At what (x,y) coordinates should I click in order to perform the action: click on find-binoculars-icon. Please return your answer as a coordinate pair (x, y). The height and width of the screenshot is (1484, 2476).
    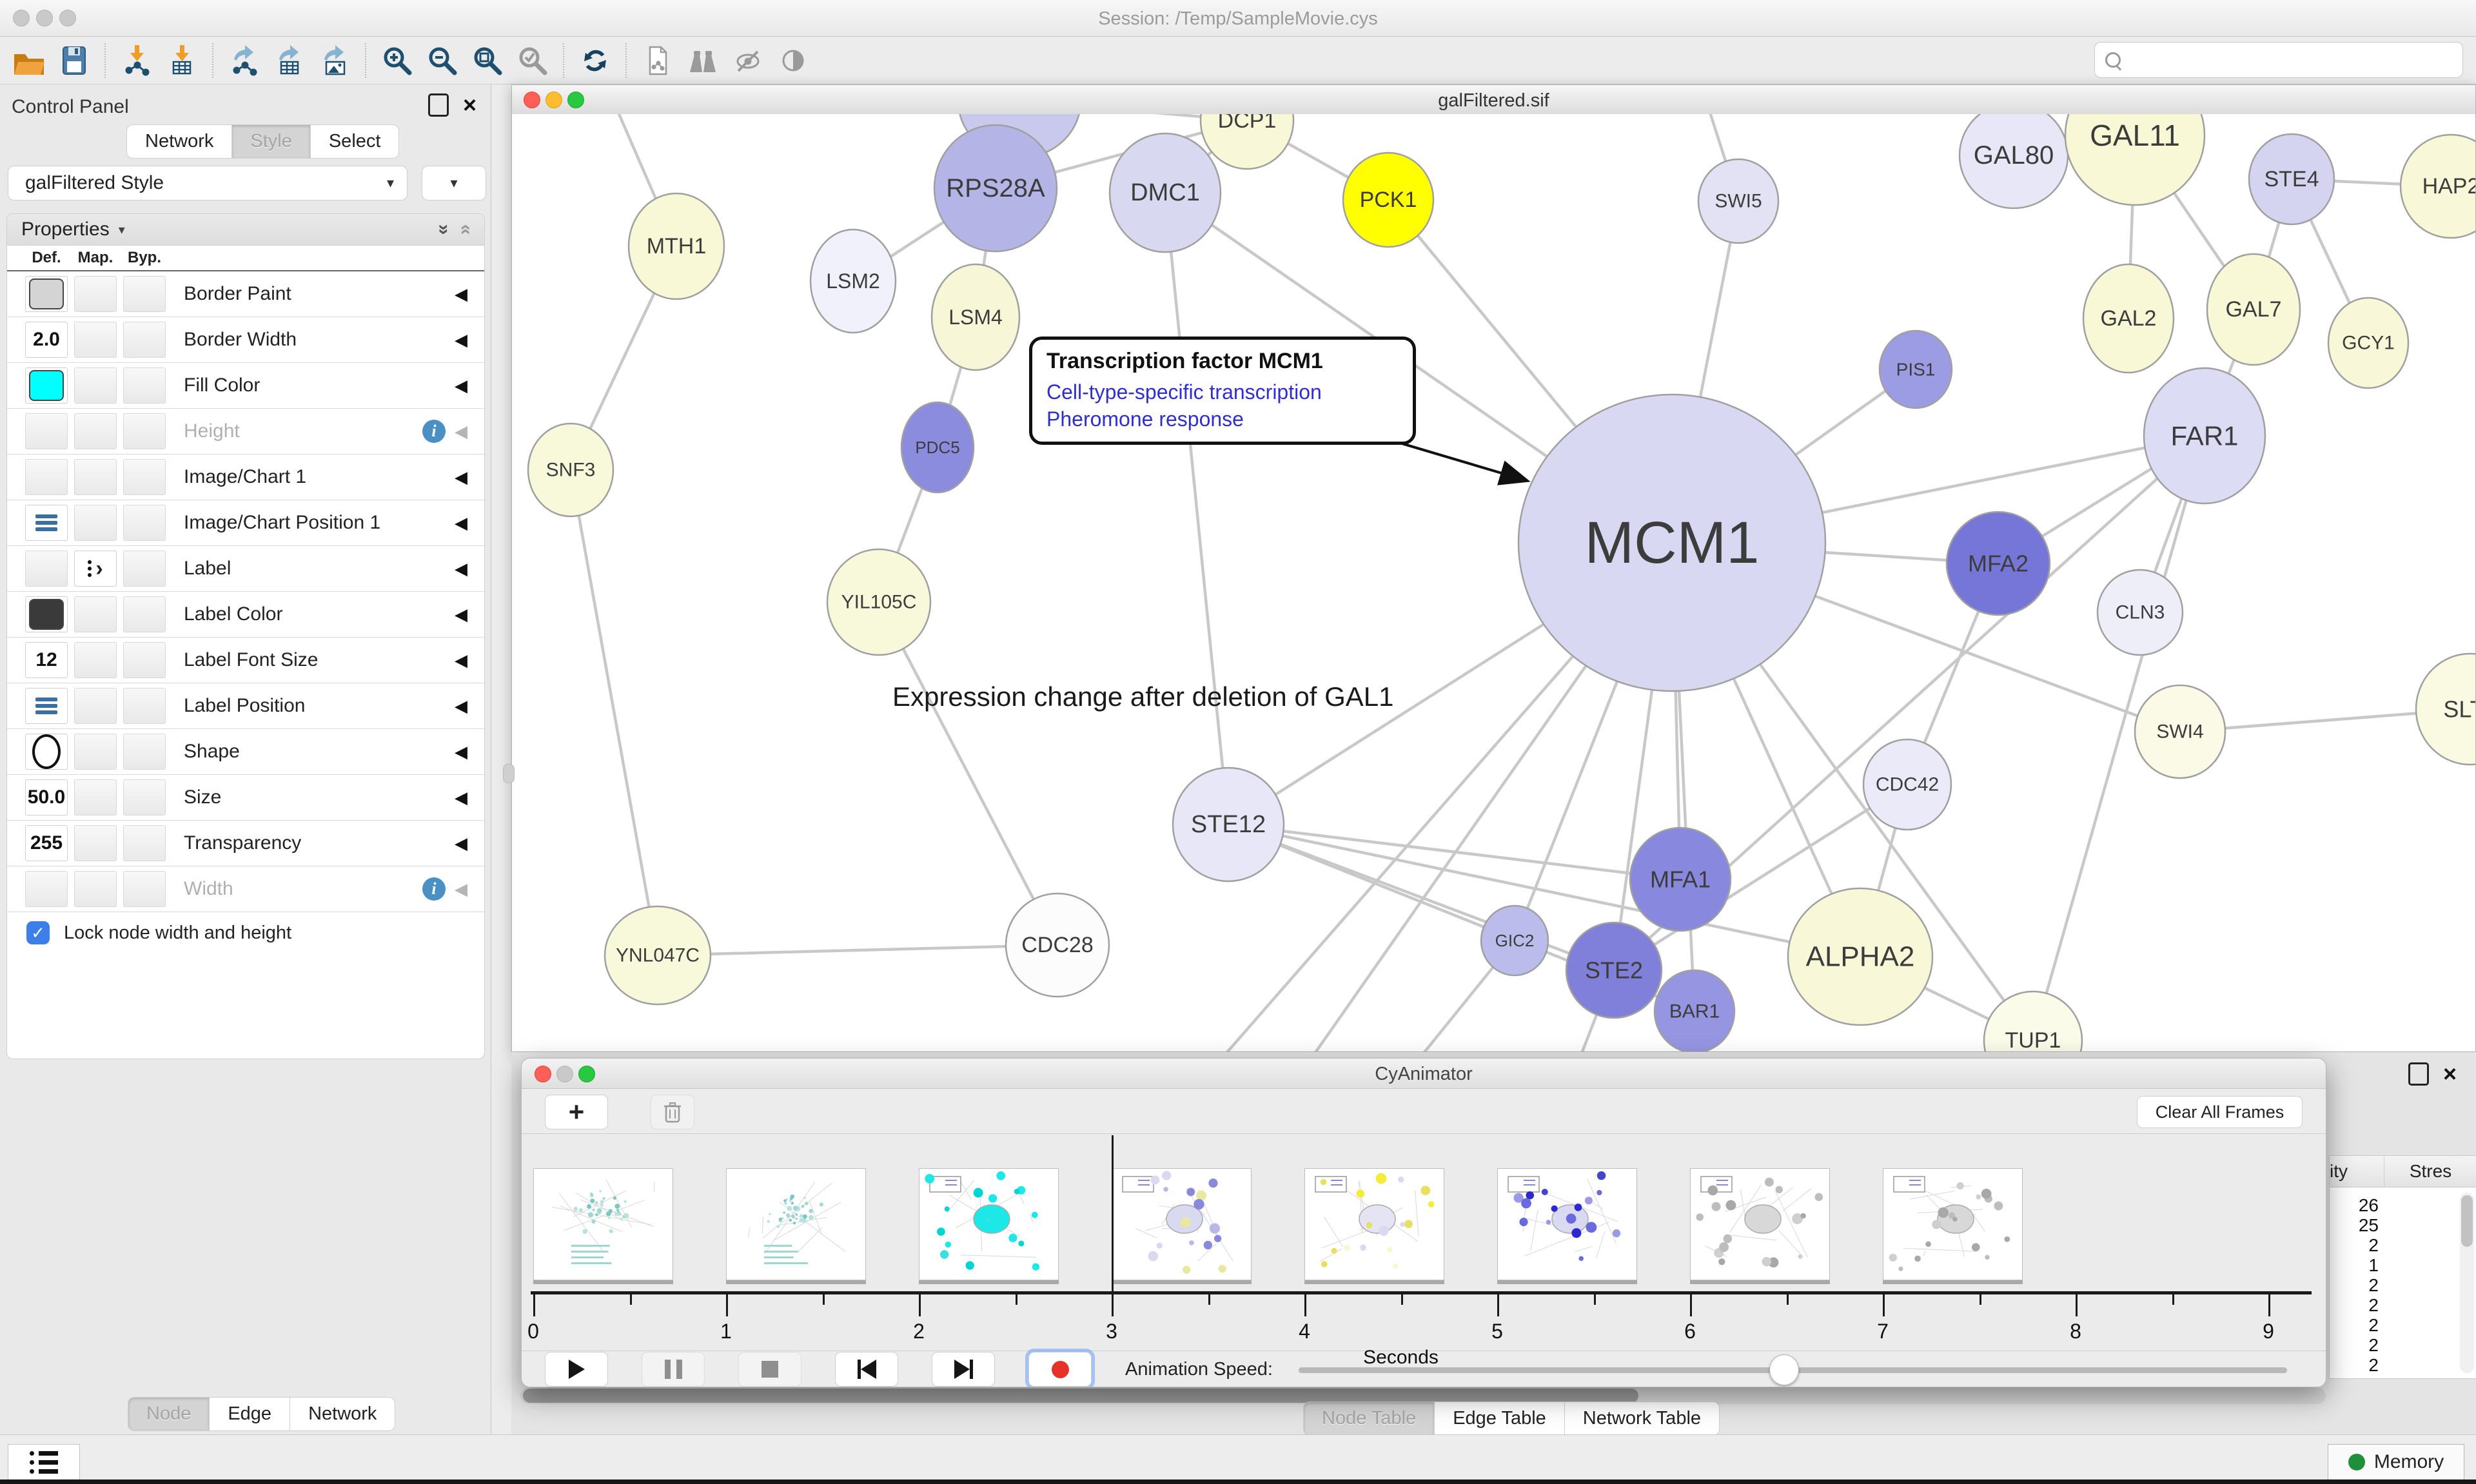
    Looking at the image, I should click on (703, 61).